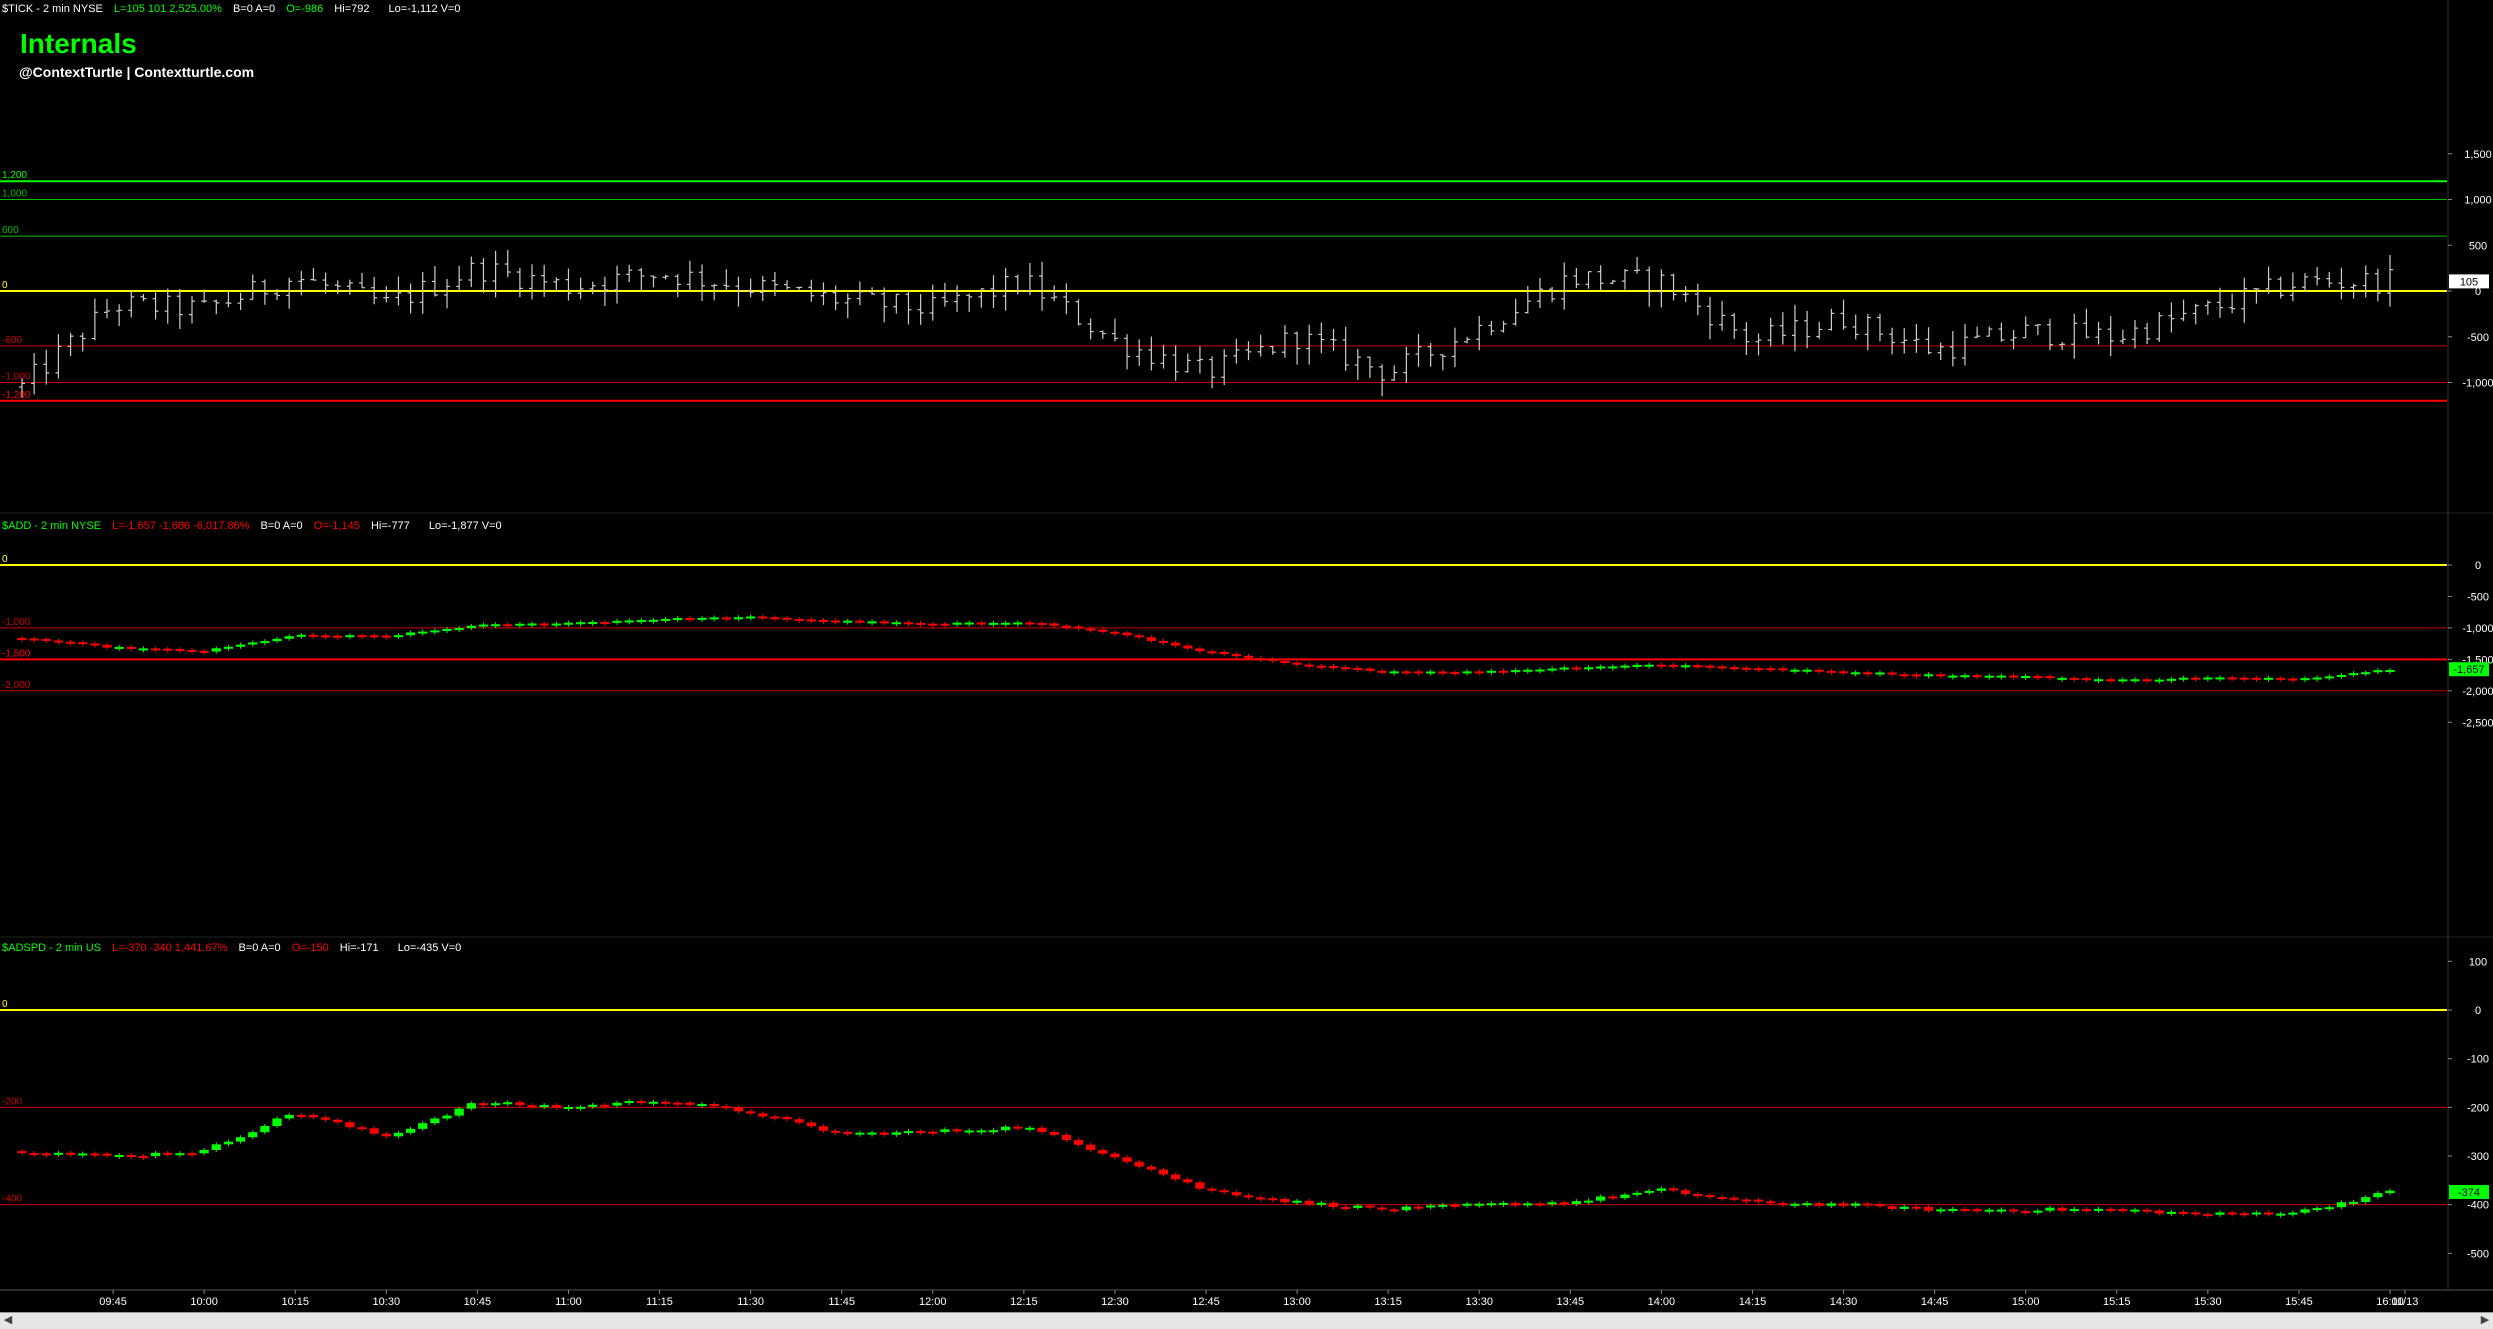  I want to click on x-tick-label: 13:30, so click(1479, 1302).